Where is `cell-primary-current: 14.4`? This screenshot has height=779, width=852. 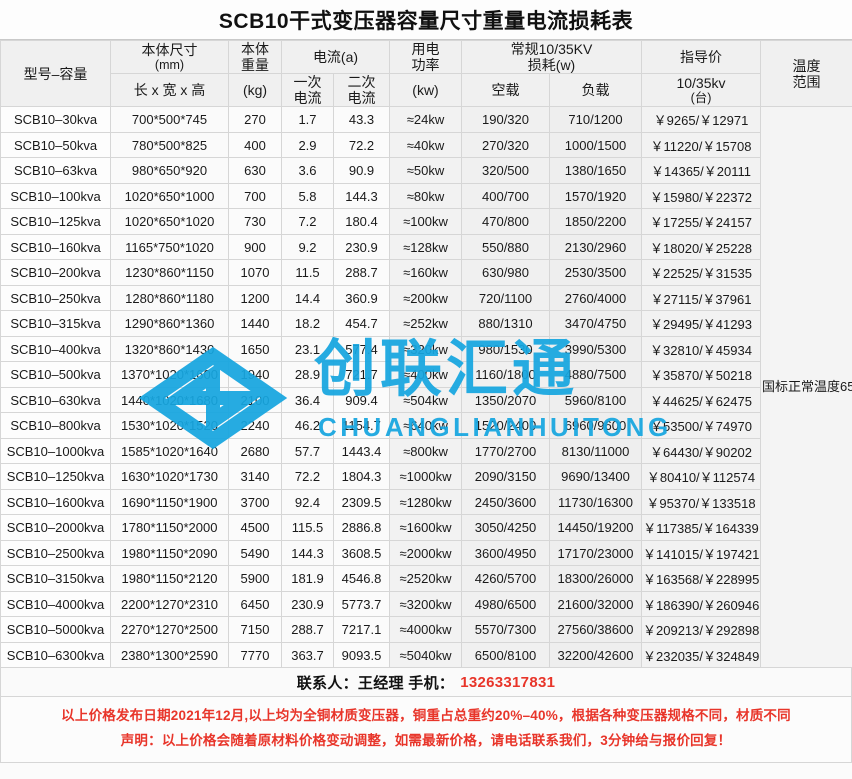 cell-primary-current: 14.4 is located at coordinates (307, 298).